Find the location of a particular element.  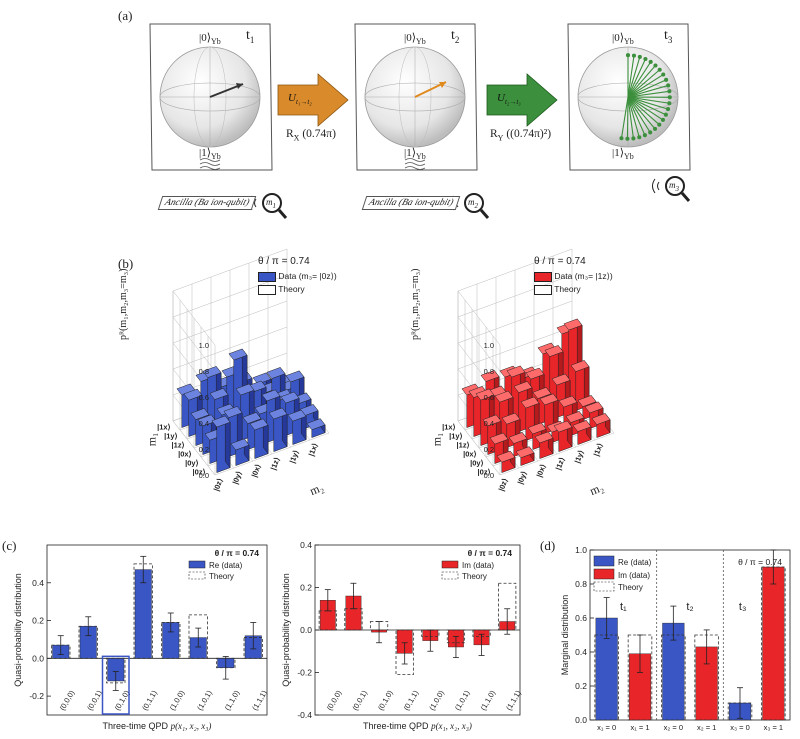

b-left-m2-label: m₂ is located at coordinates (316, 489).